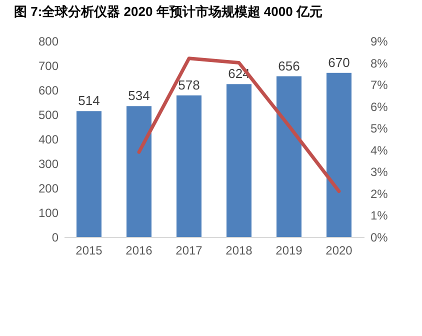 This screenshot has height=336, width=422. What do you see at coordinates (379, 107) in the screenshot?
I see `y2-tick-label: 6%` at bounding box center [379, 107].